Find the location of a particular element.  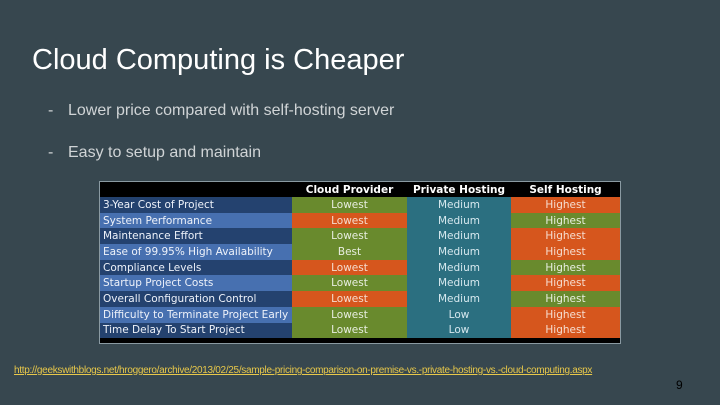

header-cell is located at coordinates (196, 189).